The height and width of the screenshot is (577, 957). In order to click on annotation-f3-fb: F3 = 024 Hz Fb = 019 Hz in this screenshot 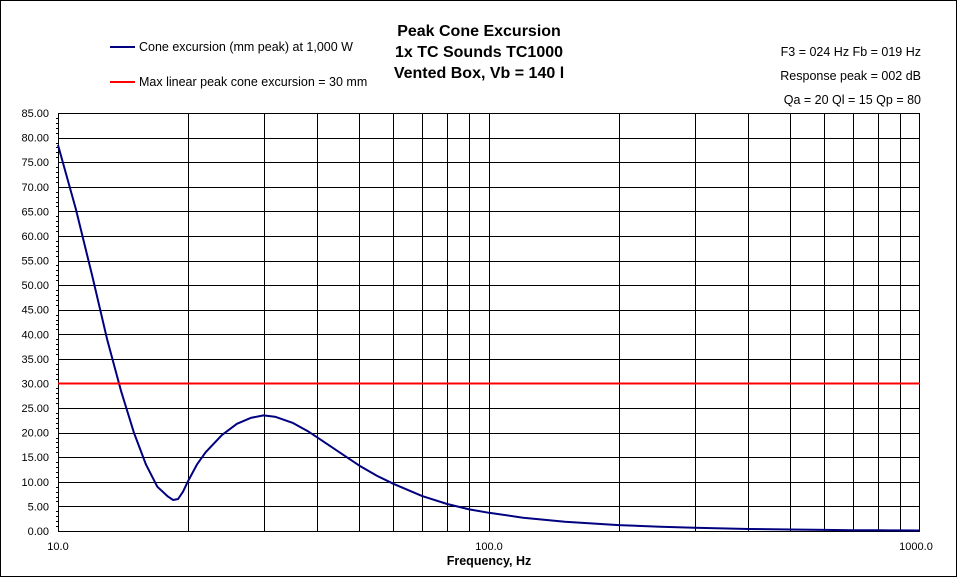, I will do `click(851, 52)`.